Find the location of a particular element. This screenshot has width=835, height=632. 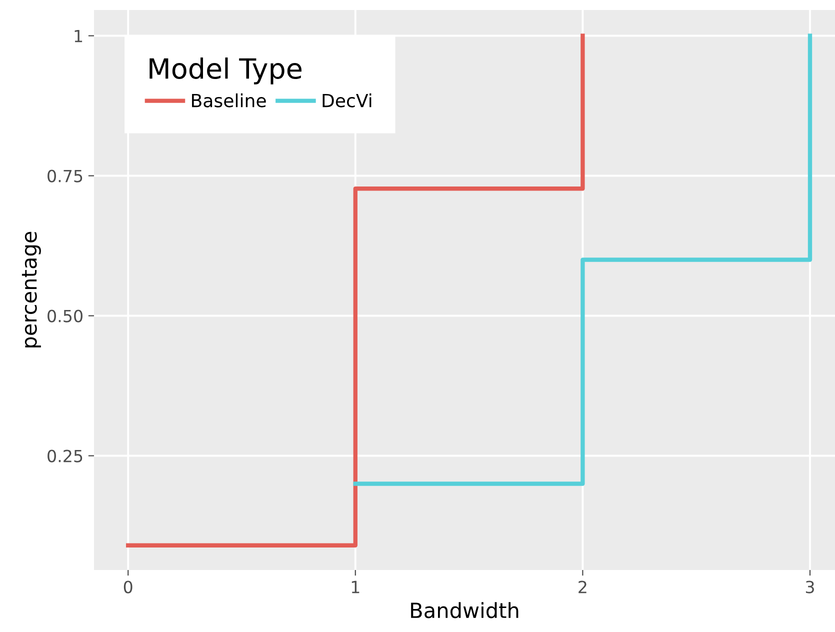

x-tick-label: 1 is located at coordinates (356, 587).